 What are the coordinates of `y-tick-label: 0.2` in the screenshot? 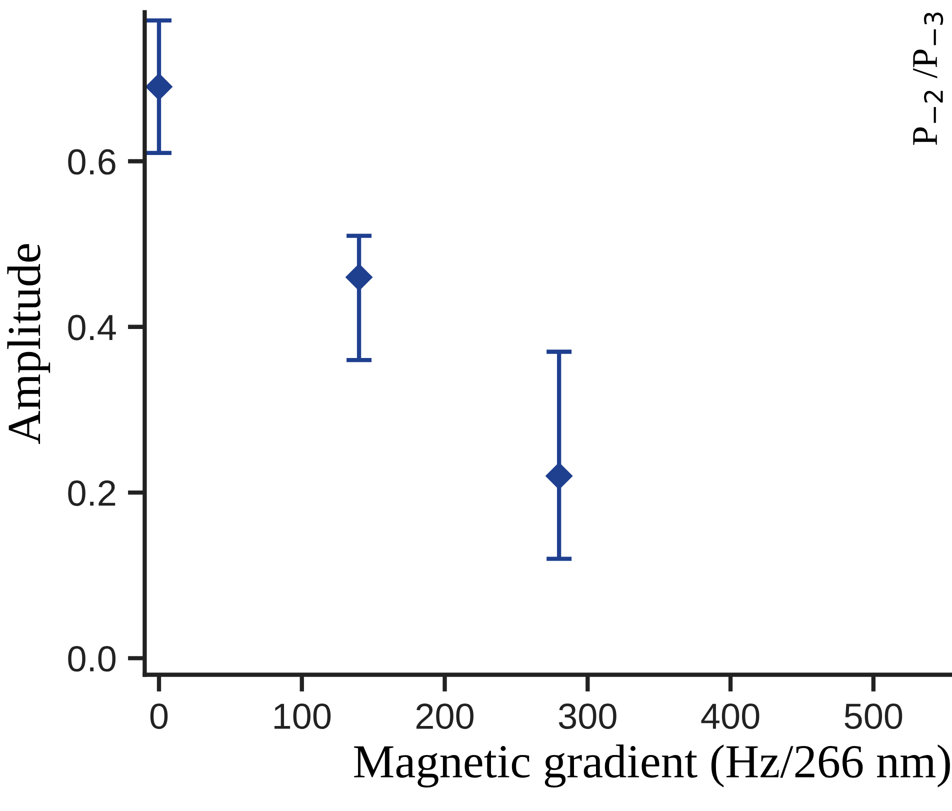 It's located at (92, 493).